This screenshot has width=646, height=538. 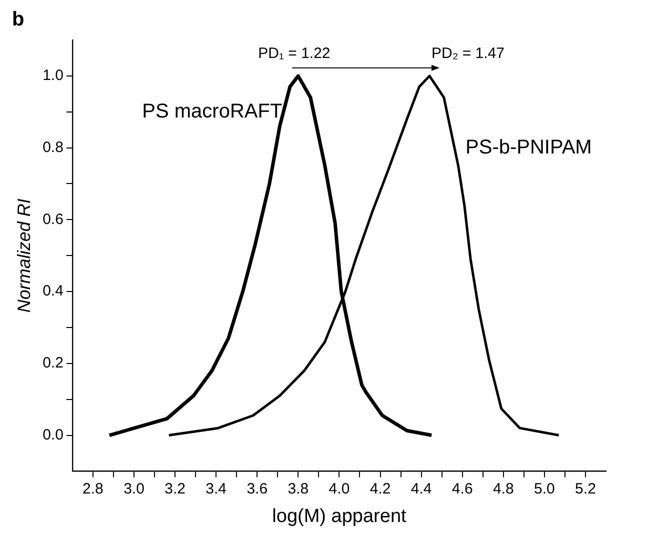 I want to click on annotation: PD₂ = 1.47, so click(x=468, y=53).